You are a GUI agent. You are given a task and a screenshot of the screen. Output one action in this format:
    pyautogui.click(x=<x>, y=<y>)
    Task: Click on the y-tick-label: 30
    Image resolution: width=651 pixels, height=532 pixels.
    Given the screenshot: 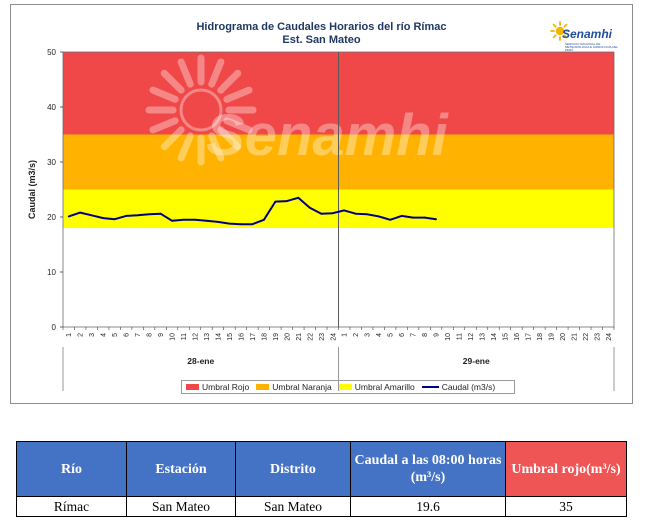 What is the action you would take?
    pyautogui.click(x=51, y=162)
    